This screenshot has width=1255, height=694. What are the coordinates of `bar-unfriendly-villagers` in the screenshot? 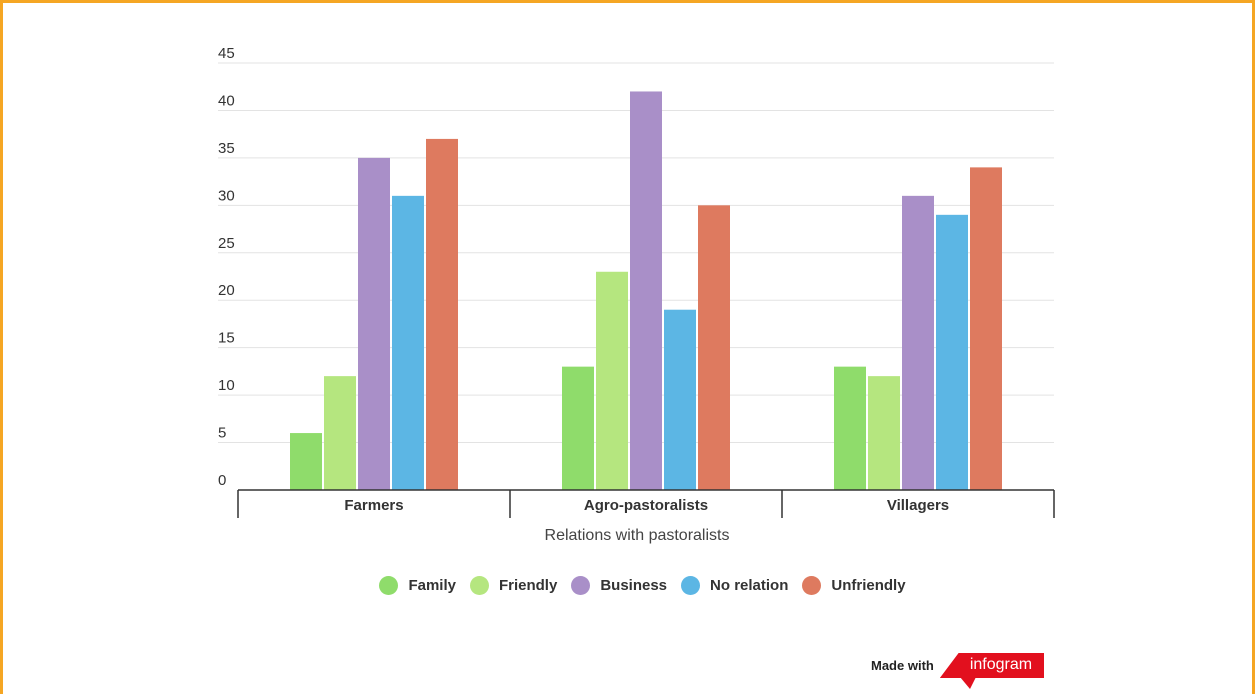 It's located at (986, 328).